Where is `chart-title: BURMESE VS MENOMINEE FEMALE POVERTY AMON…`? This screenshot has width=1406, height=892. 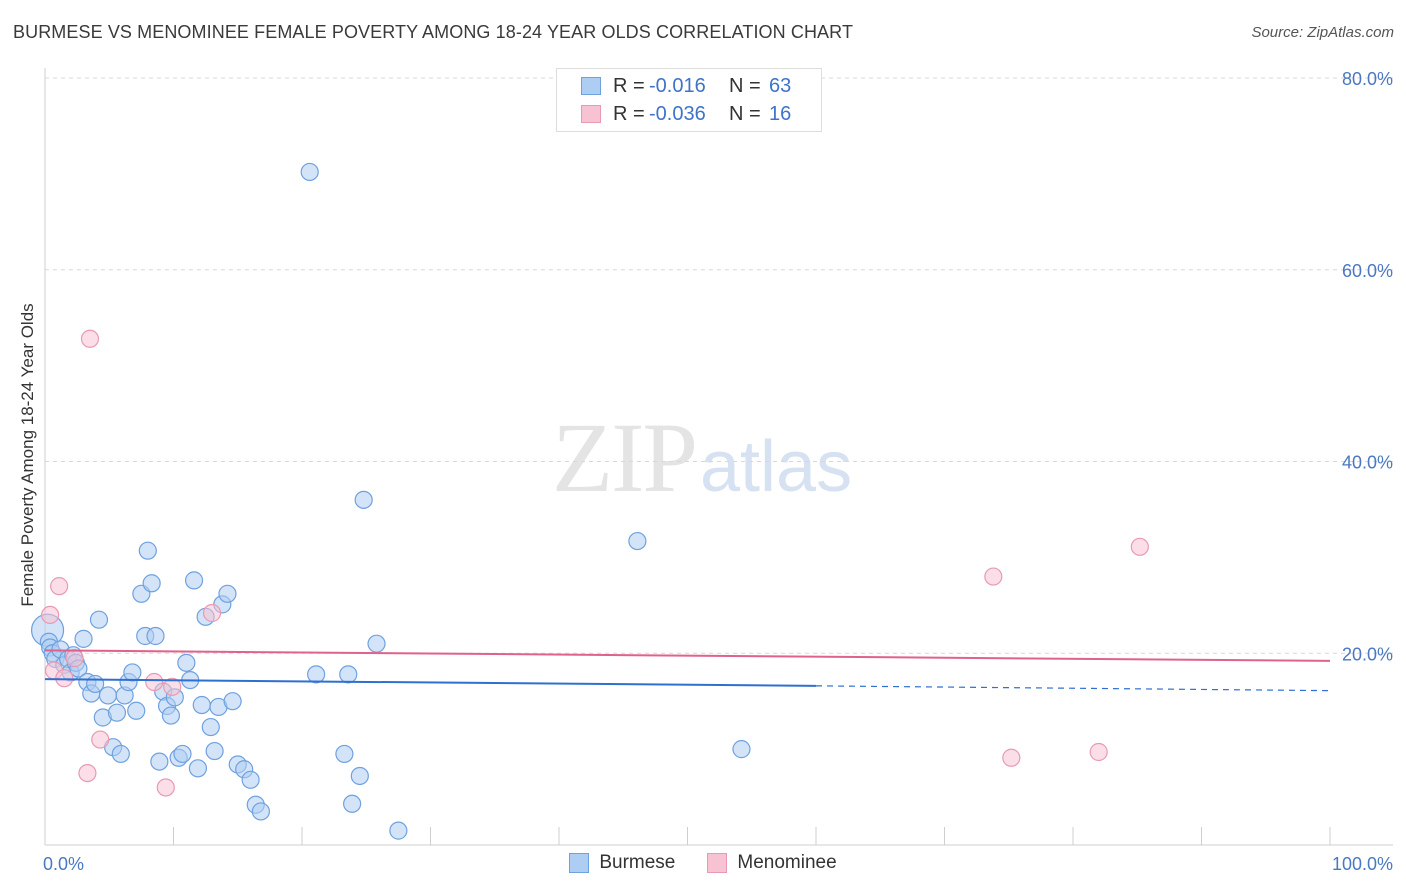 chart-title: BURMESE VS MENOMINEE FEMALE POVERTY AMON… is located at coordinates (433, 32).